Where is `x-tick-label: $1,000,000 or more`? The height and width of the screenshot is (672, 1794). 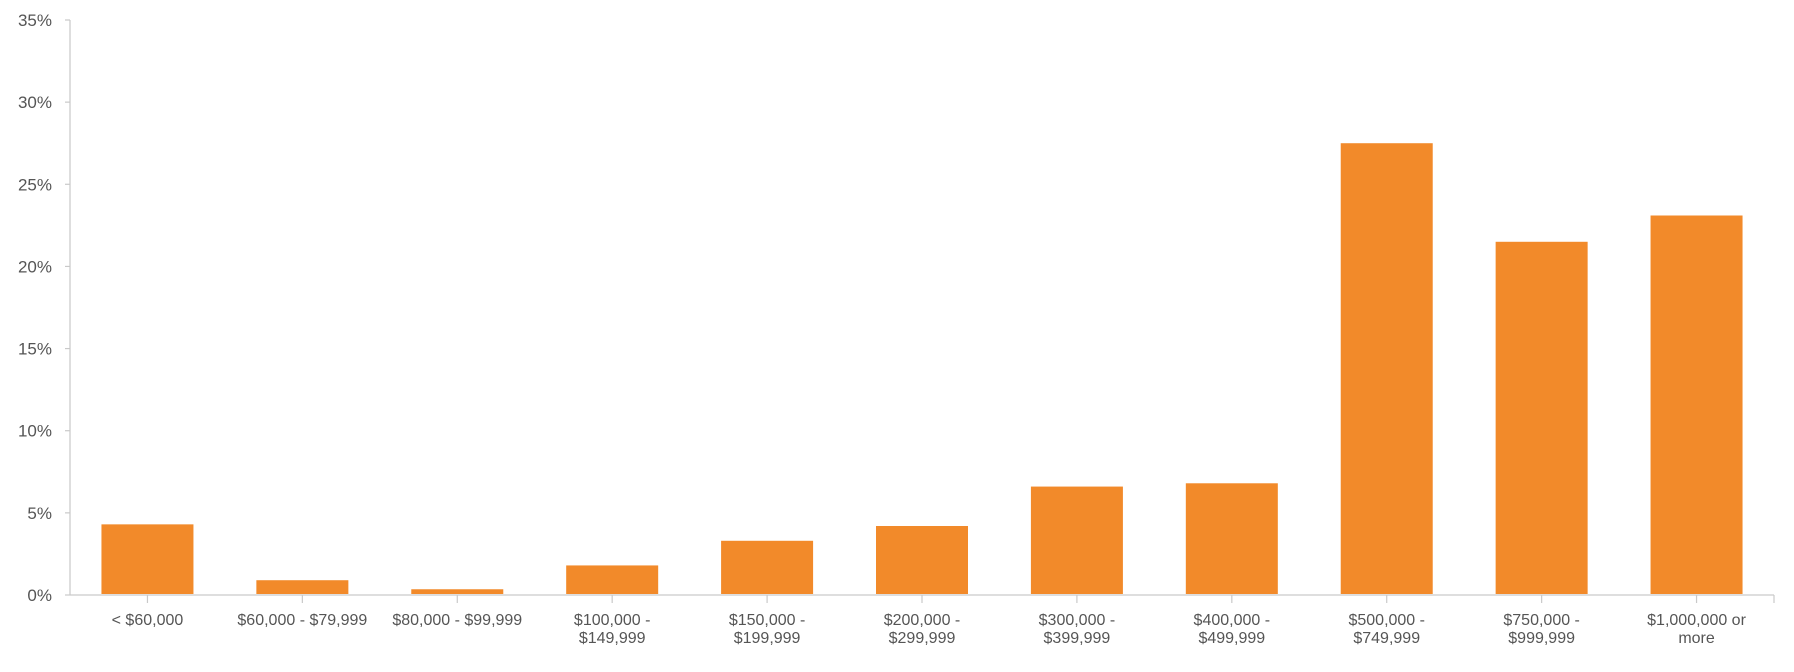
x-tick-label: $1,000,000 or more is located at coordinates (1696, 629).